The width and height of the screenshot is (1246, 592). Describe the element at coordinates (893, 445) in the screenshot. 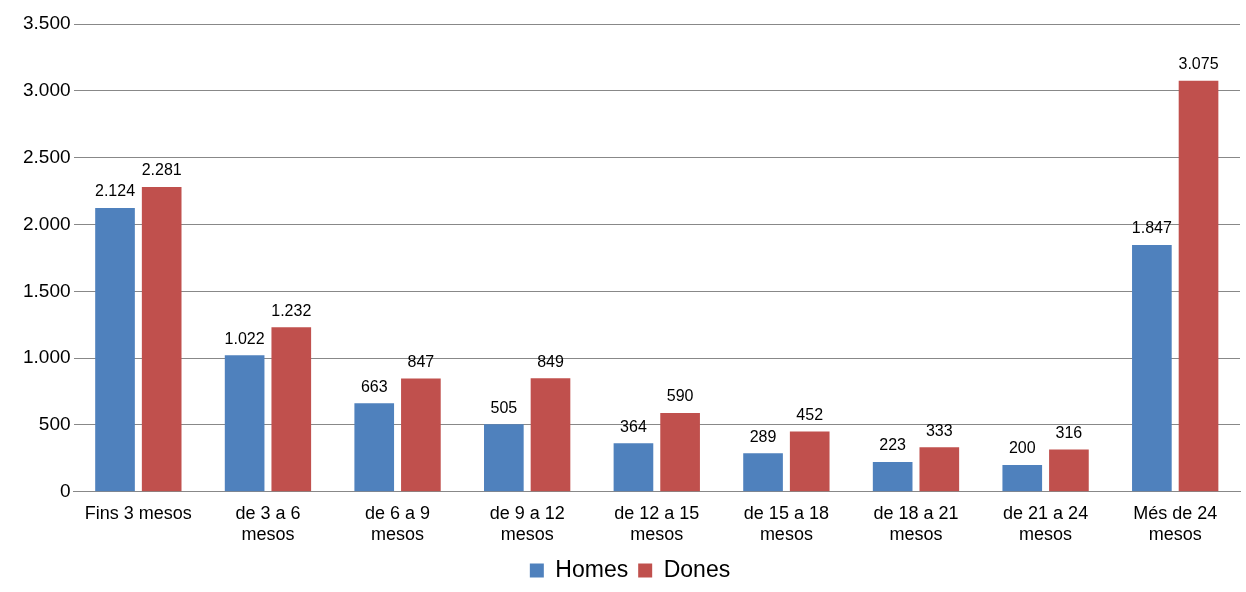

I see `data-label: 223` at that location.